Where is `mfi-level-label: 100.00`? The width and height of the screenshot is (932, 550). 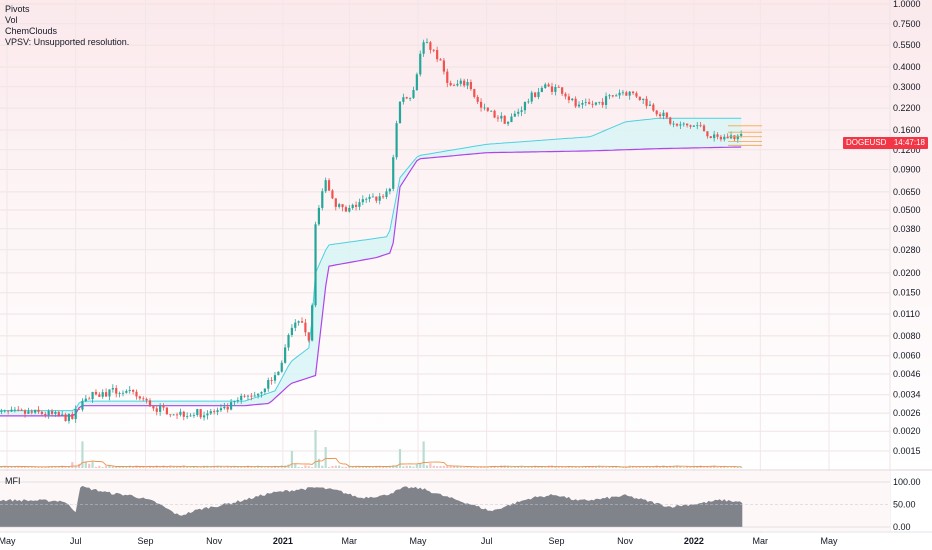
mfi-level-label: 100.00 is located at coordinates (907, 482).